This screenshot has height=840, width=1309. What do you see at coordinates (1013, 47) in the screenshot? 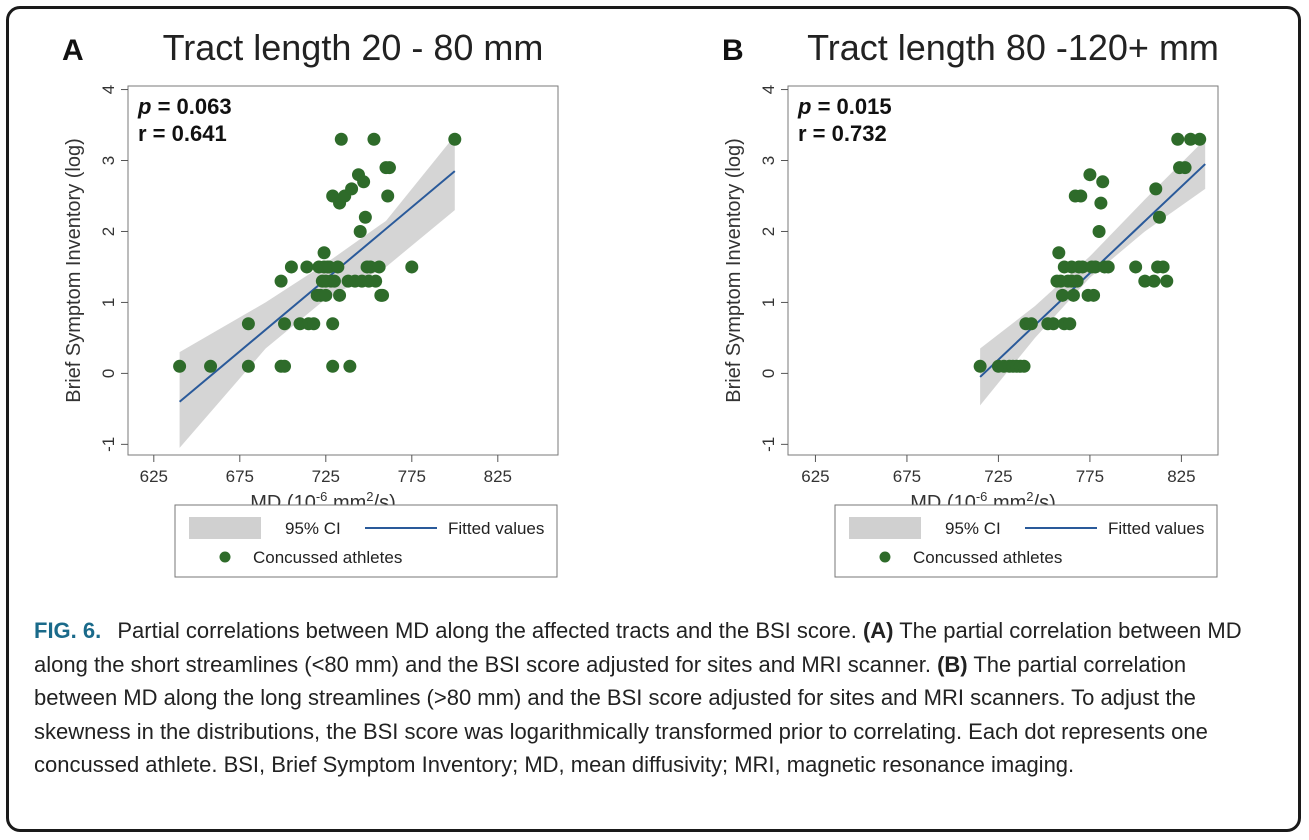
I see `chart-title: Tract length 80 -120+ mm` at bounding box center [1013, 47].